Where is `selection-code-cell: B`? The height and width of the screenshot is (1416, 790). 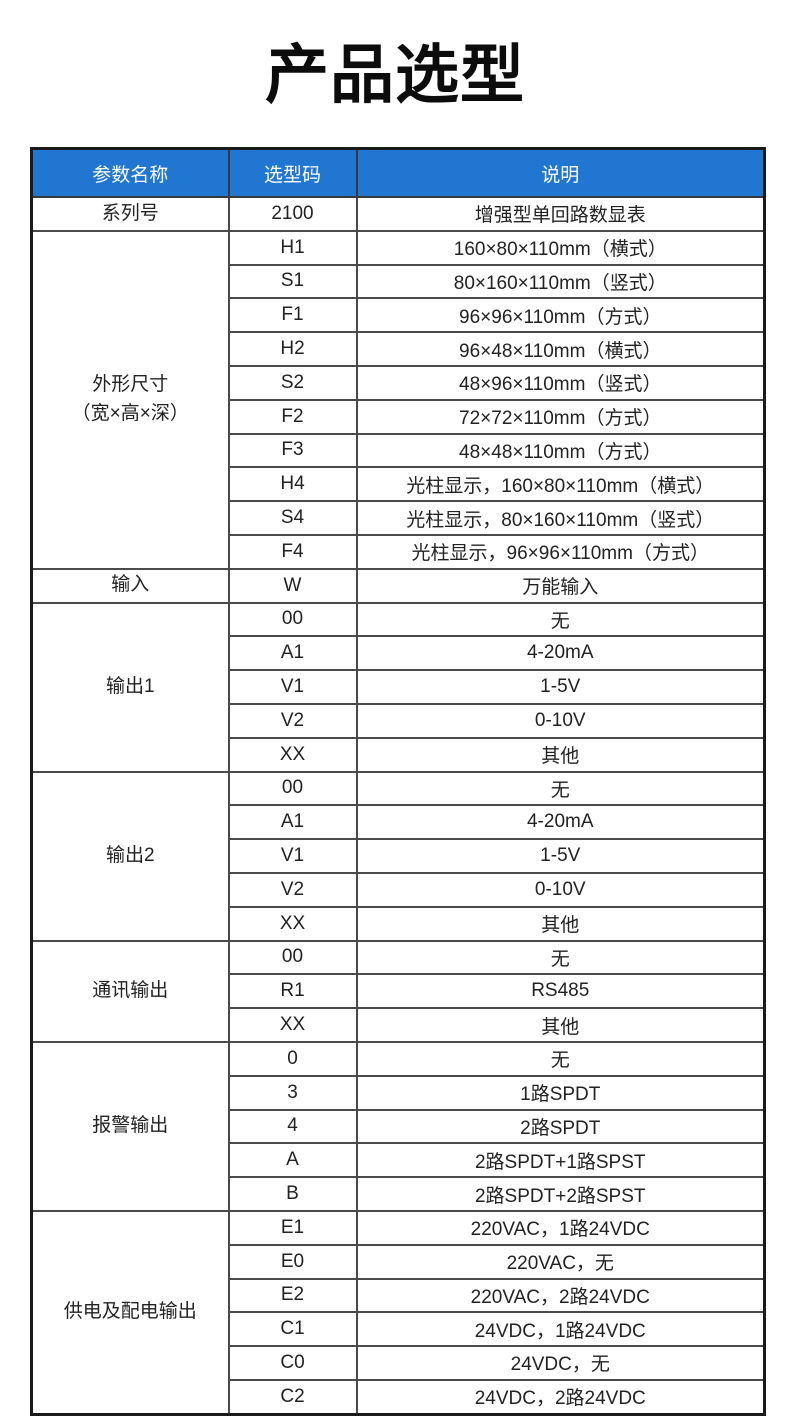 selection-code-cell: B is located at coordinates (292, 1194).